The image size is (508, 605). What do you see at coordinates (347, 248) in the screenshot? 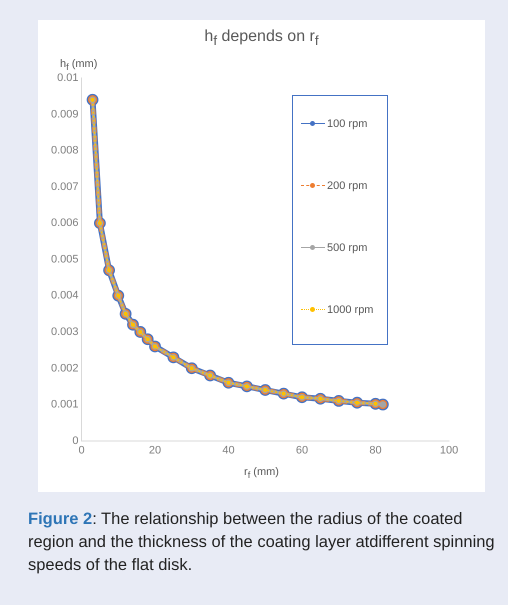
I see `legend-label: 500 rpm` at bounding box center [347, 248].